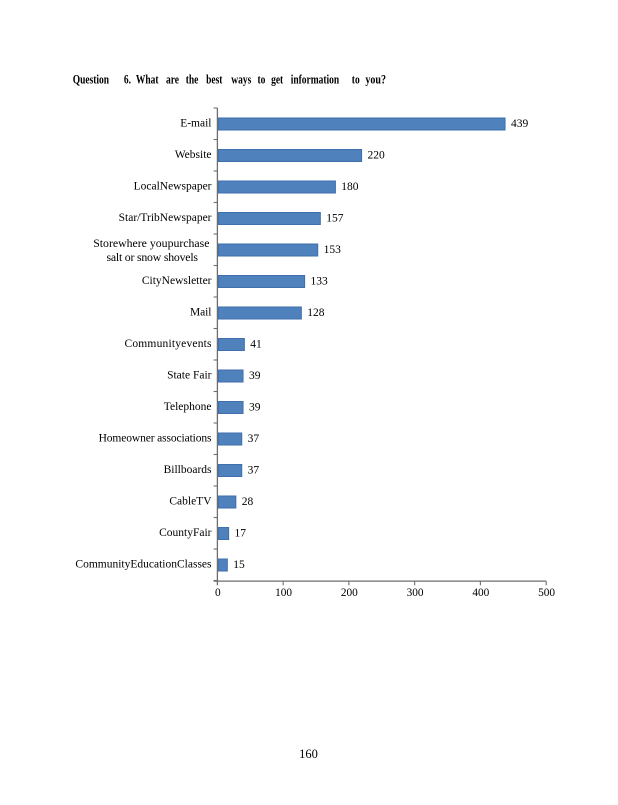 Image resolution: width=618 pixels, height=805 pixels. I want to click on svg-text: What, so click(147, 80).